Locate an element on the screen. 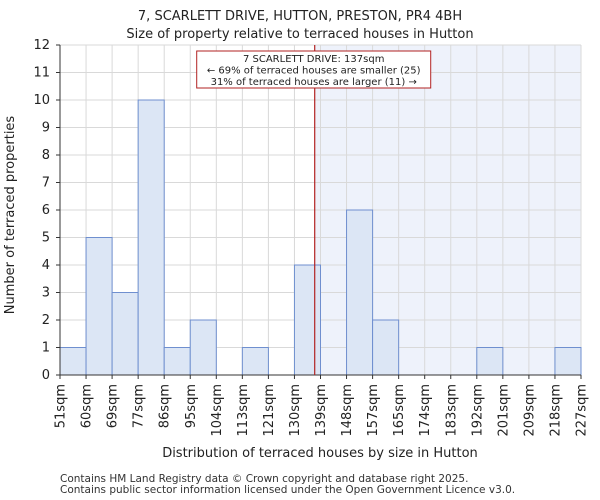  y-tick-label: 2 is located at coordinates (46, 320).